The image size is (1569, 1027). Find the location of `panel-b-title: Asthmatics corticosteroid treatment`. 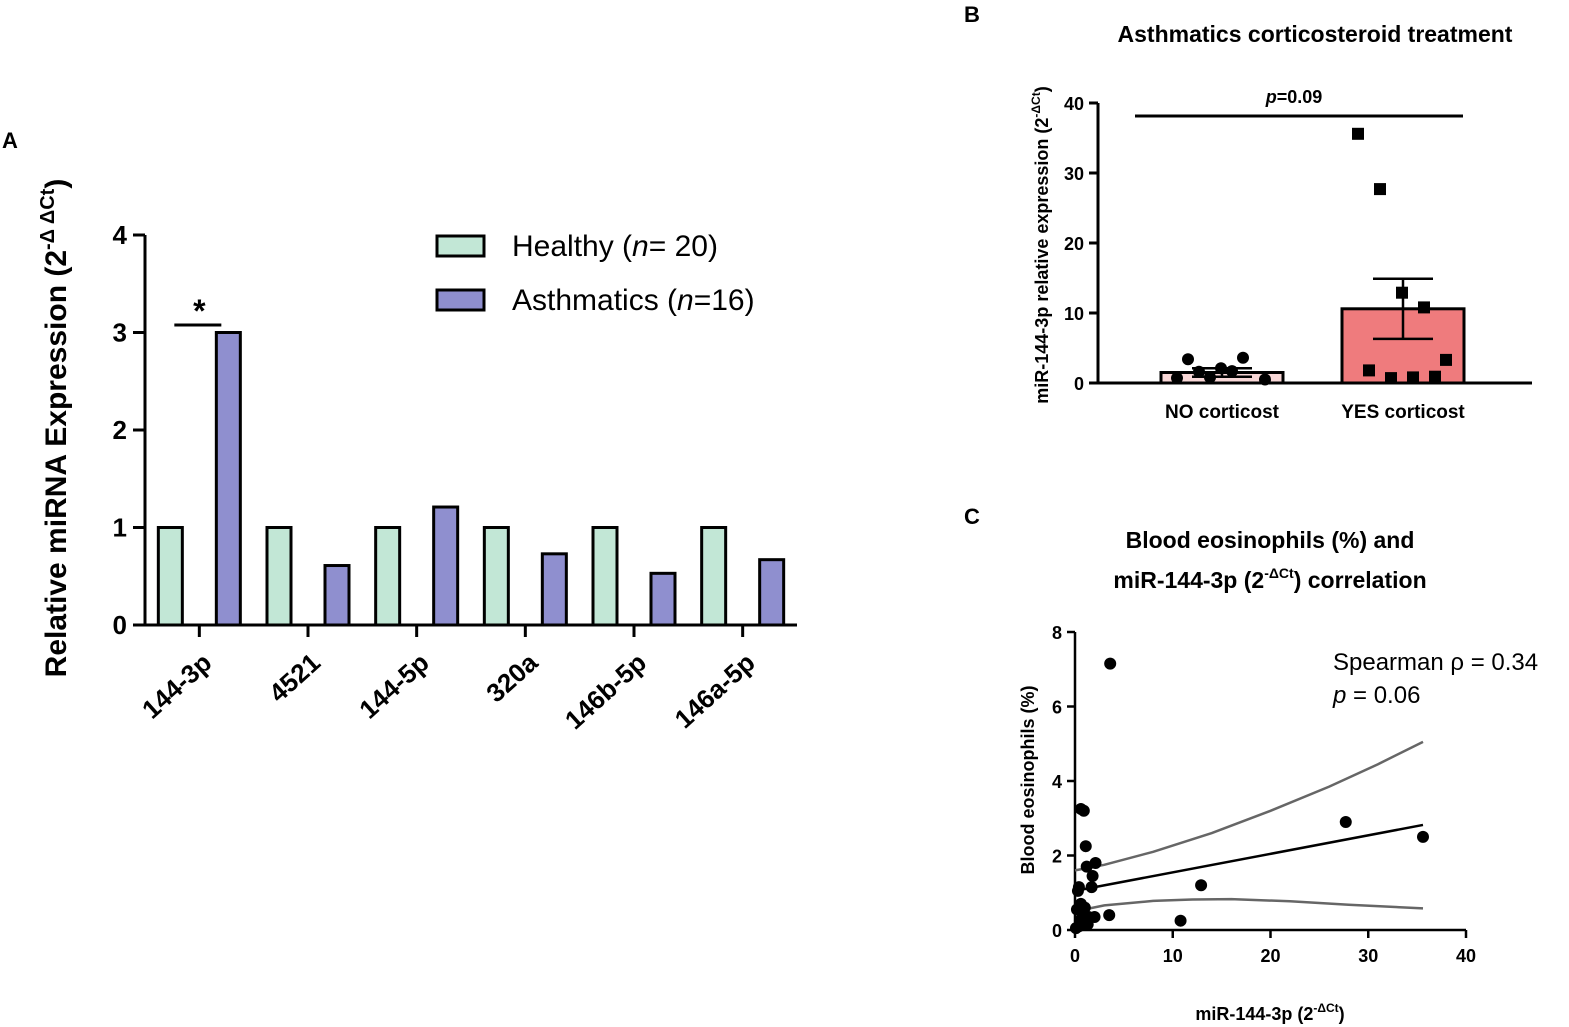

panel-b-title: Asthmatics corticosteroid treatment is located at coordinates (1315, 34).